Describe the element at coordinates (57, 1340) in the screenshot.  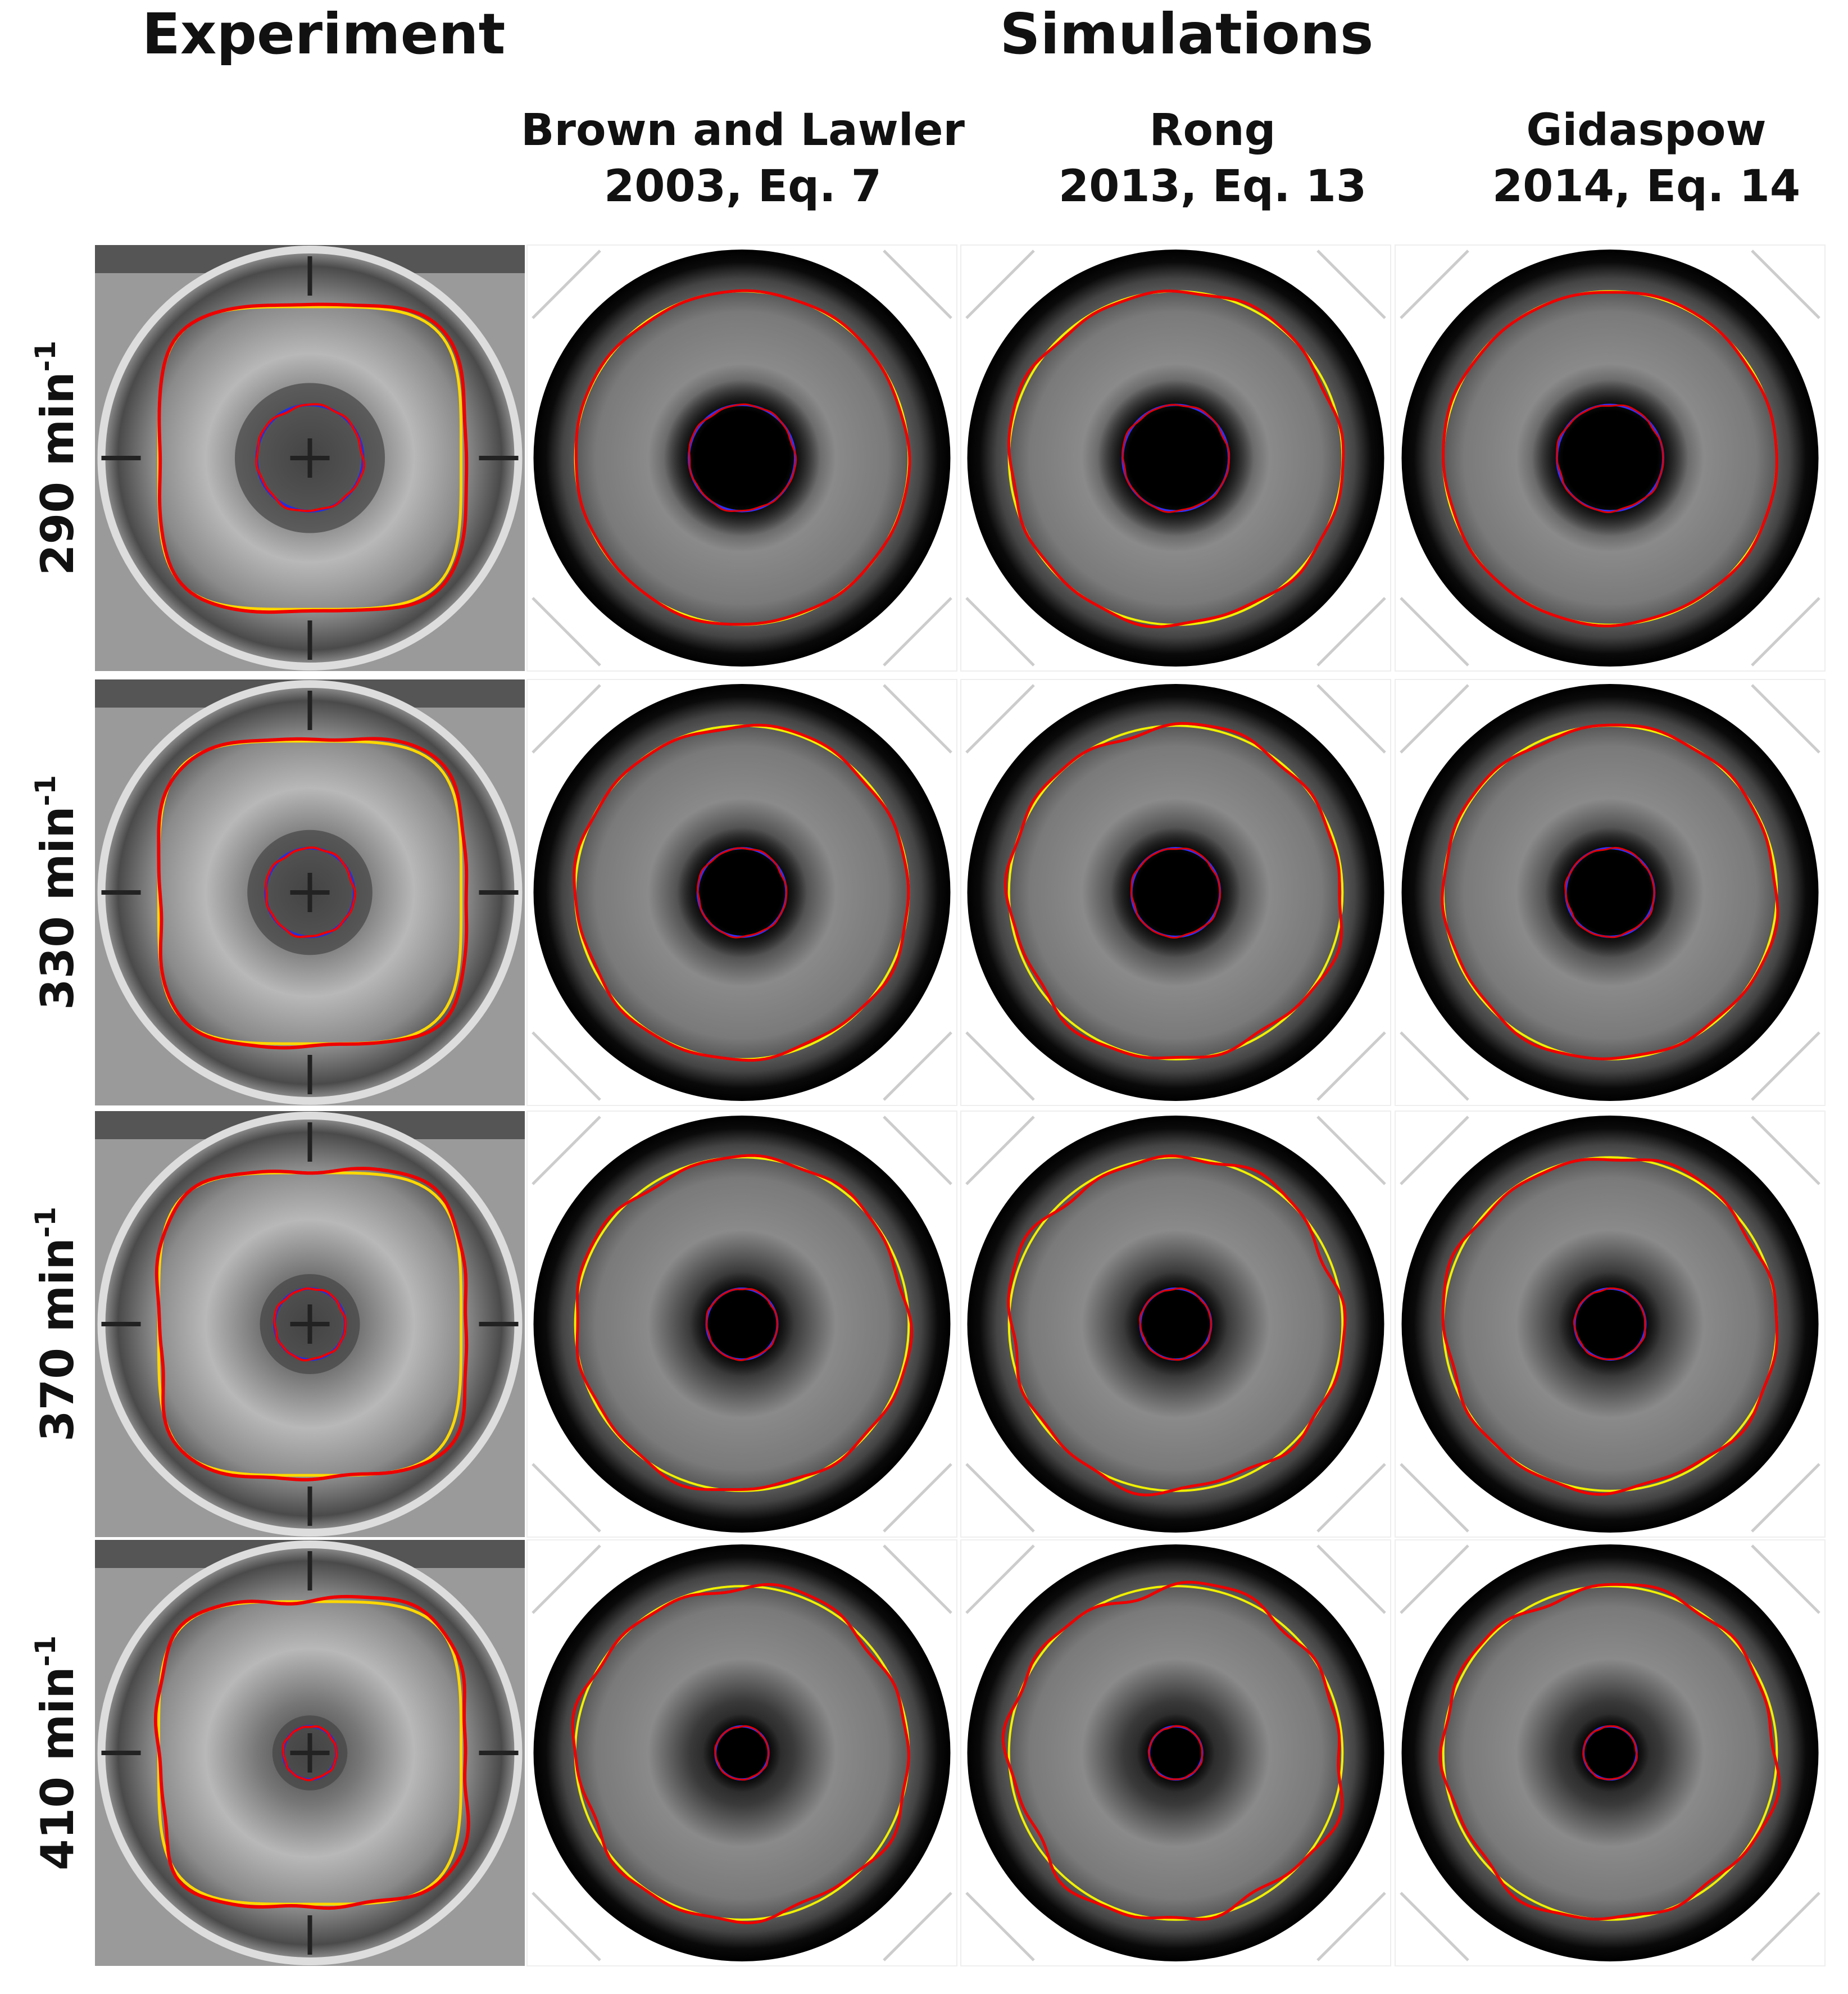
I see `row-label-text: 370 min` at that location.